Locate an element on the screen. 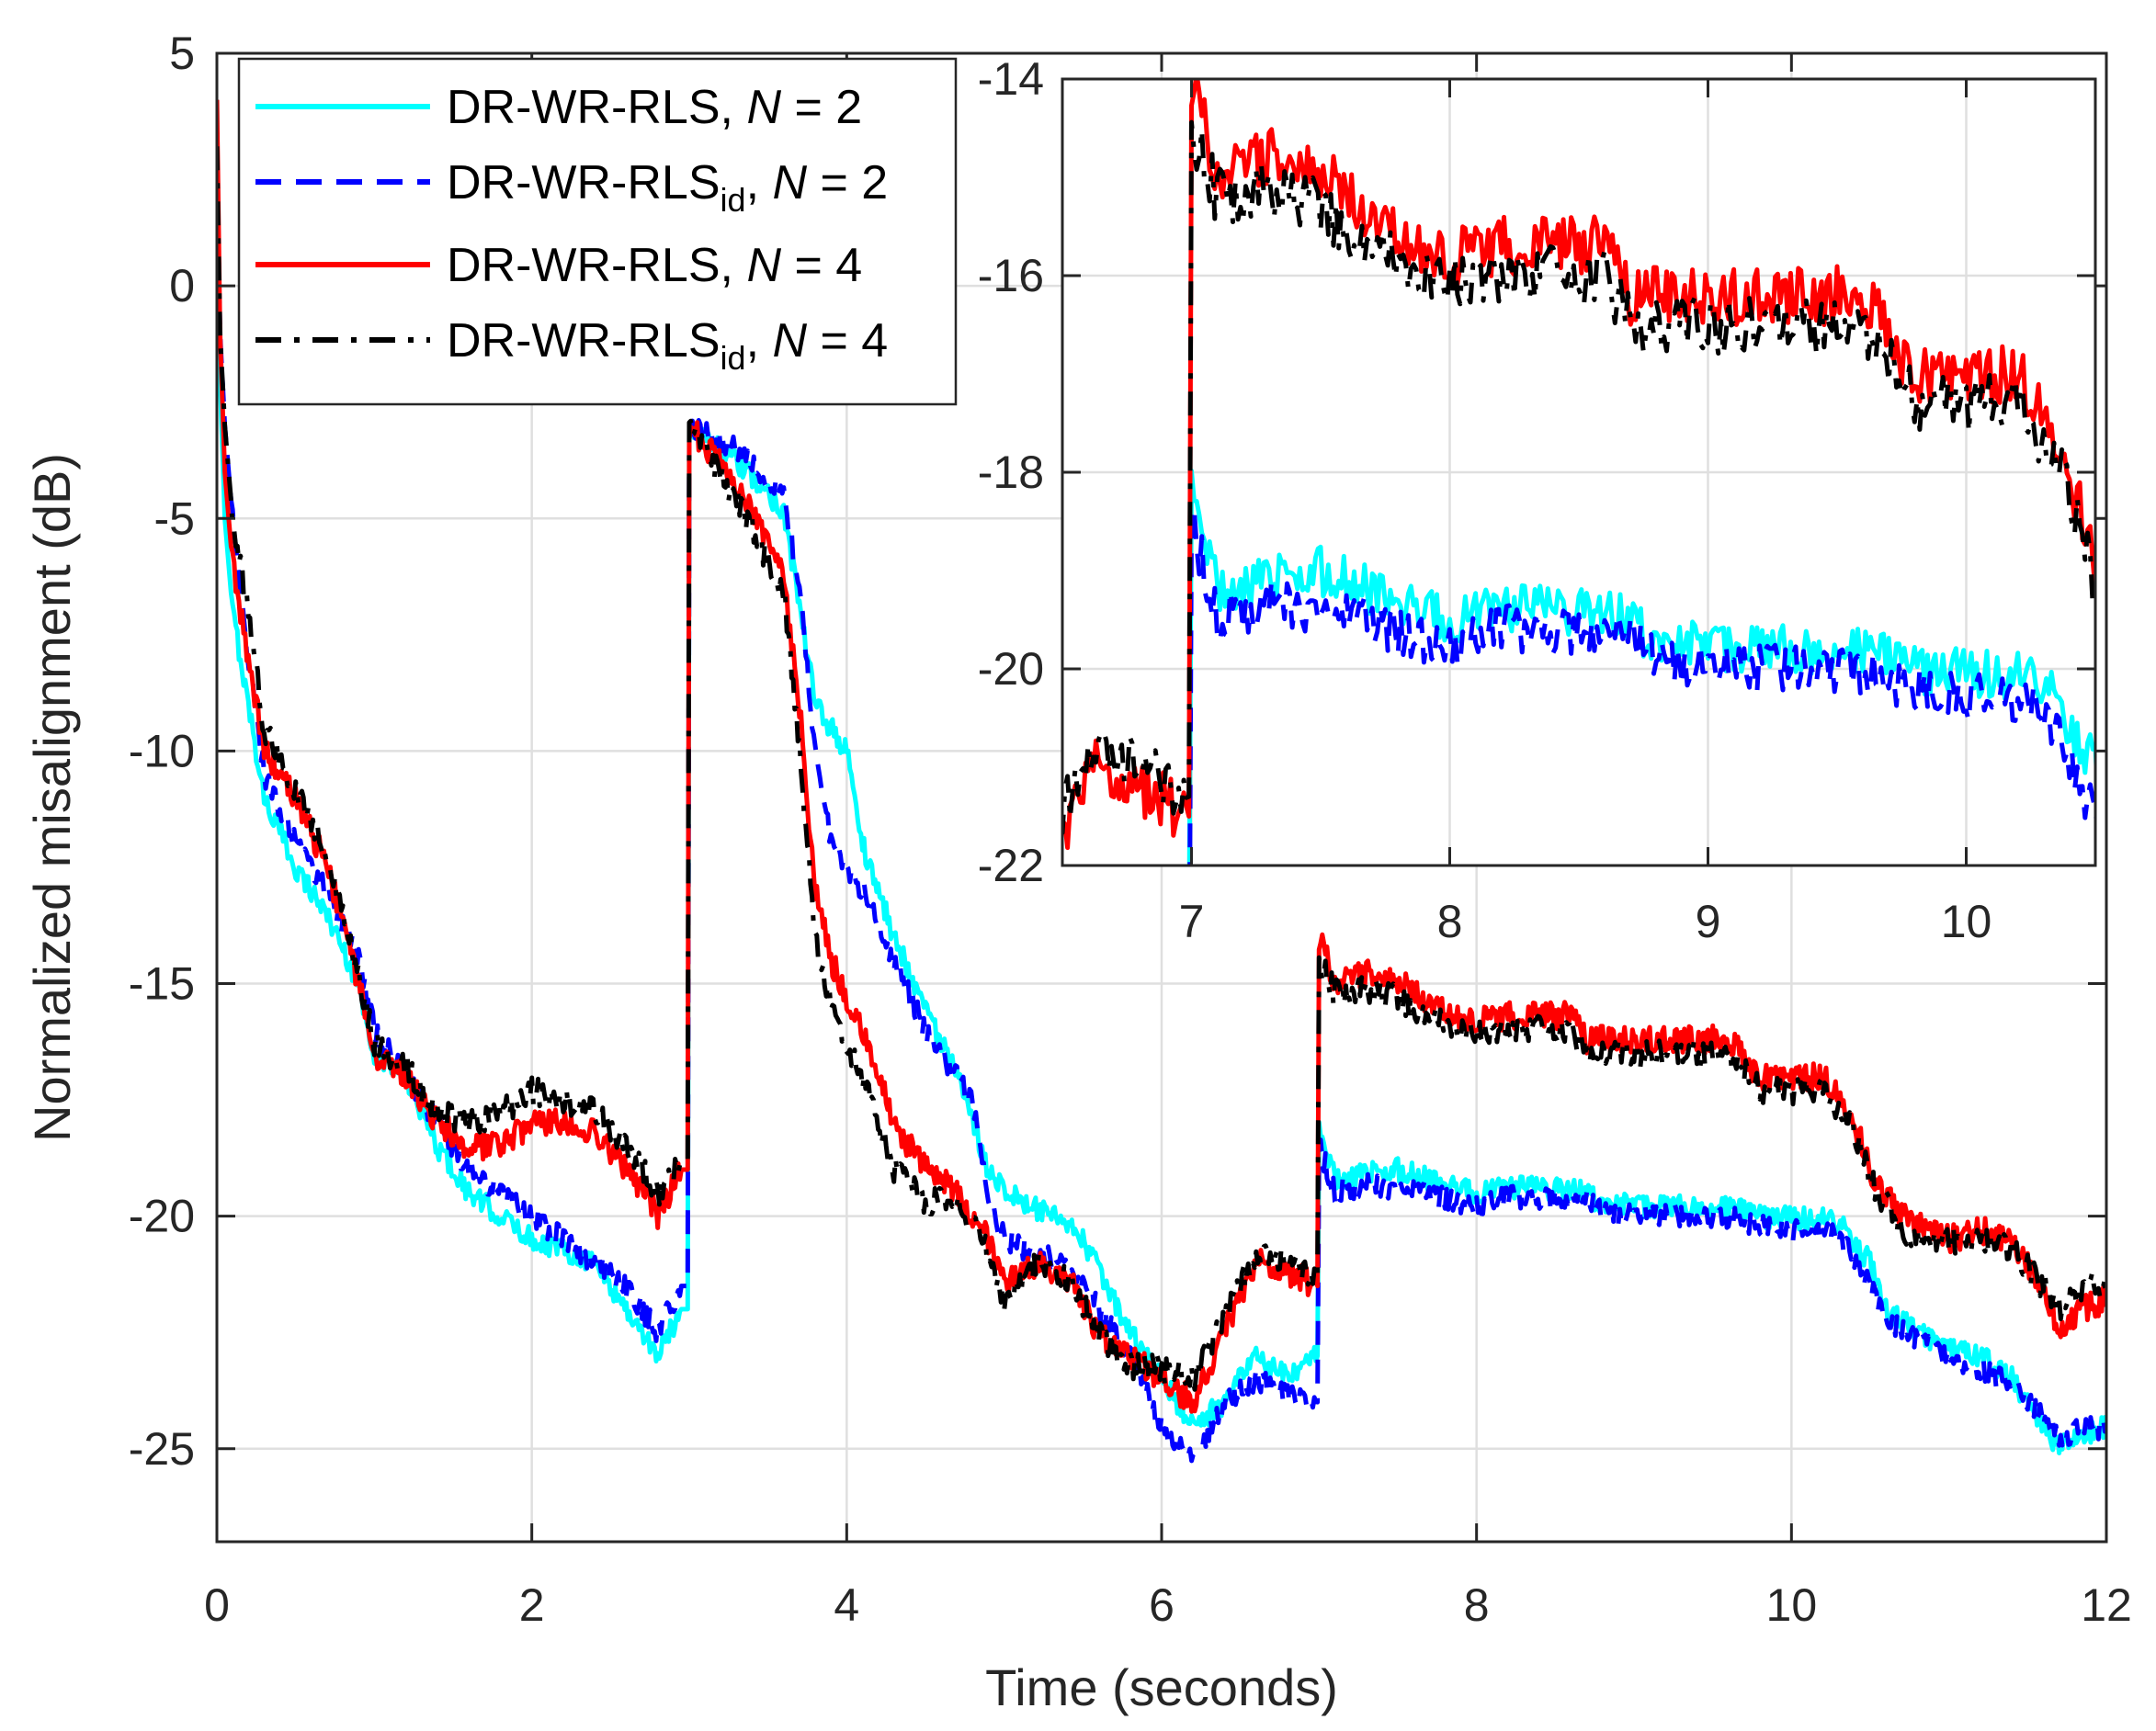 Image resolution: width=2156 pixels, height=1731 pixels. y-tick-label-6: -25 is located at coordinates (162, 1449).